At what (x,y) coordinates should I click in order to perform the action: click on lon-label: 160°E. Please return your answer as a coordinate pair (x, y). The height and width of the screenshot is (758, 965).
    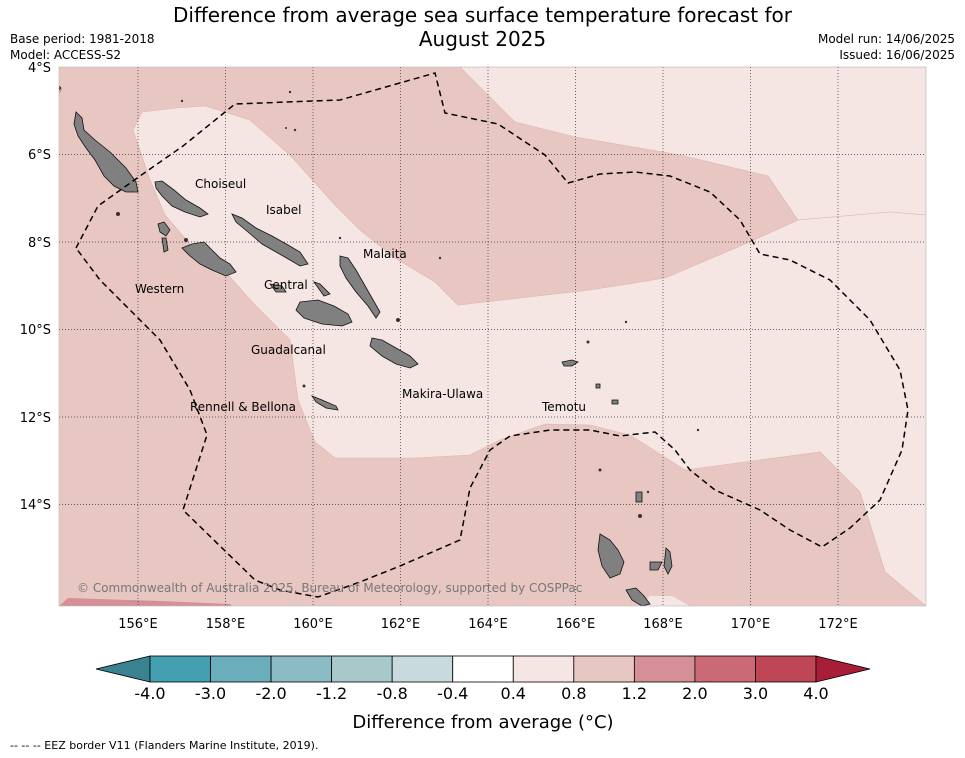
    Looking at the image, I should click on (313, 624).